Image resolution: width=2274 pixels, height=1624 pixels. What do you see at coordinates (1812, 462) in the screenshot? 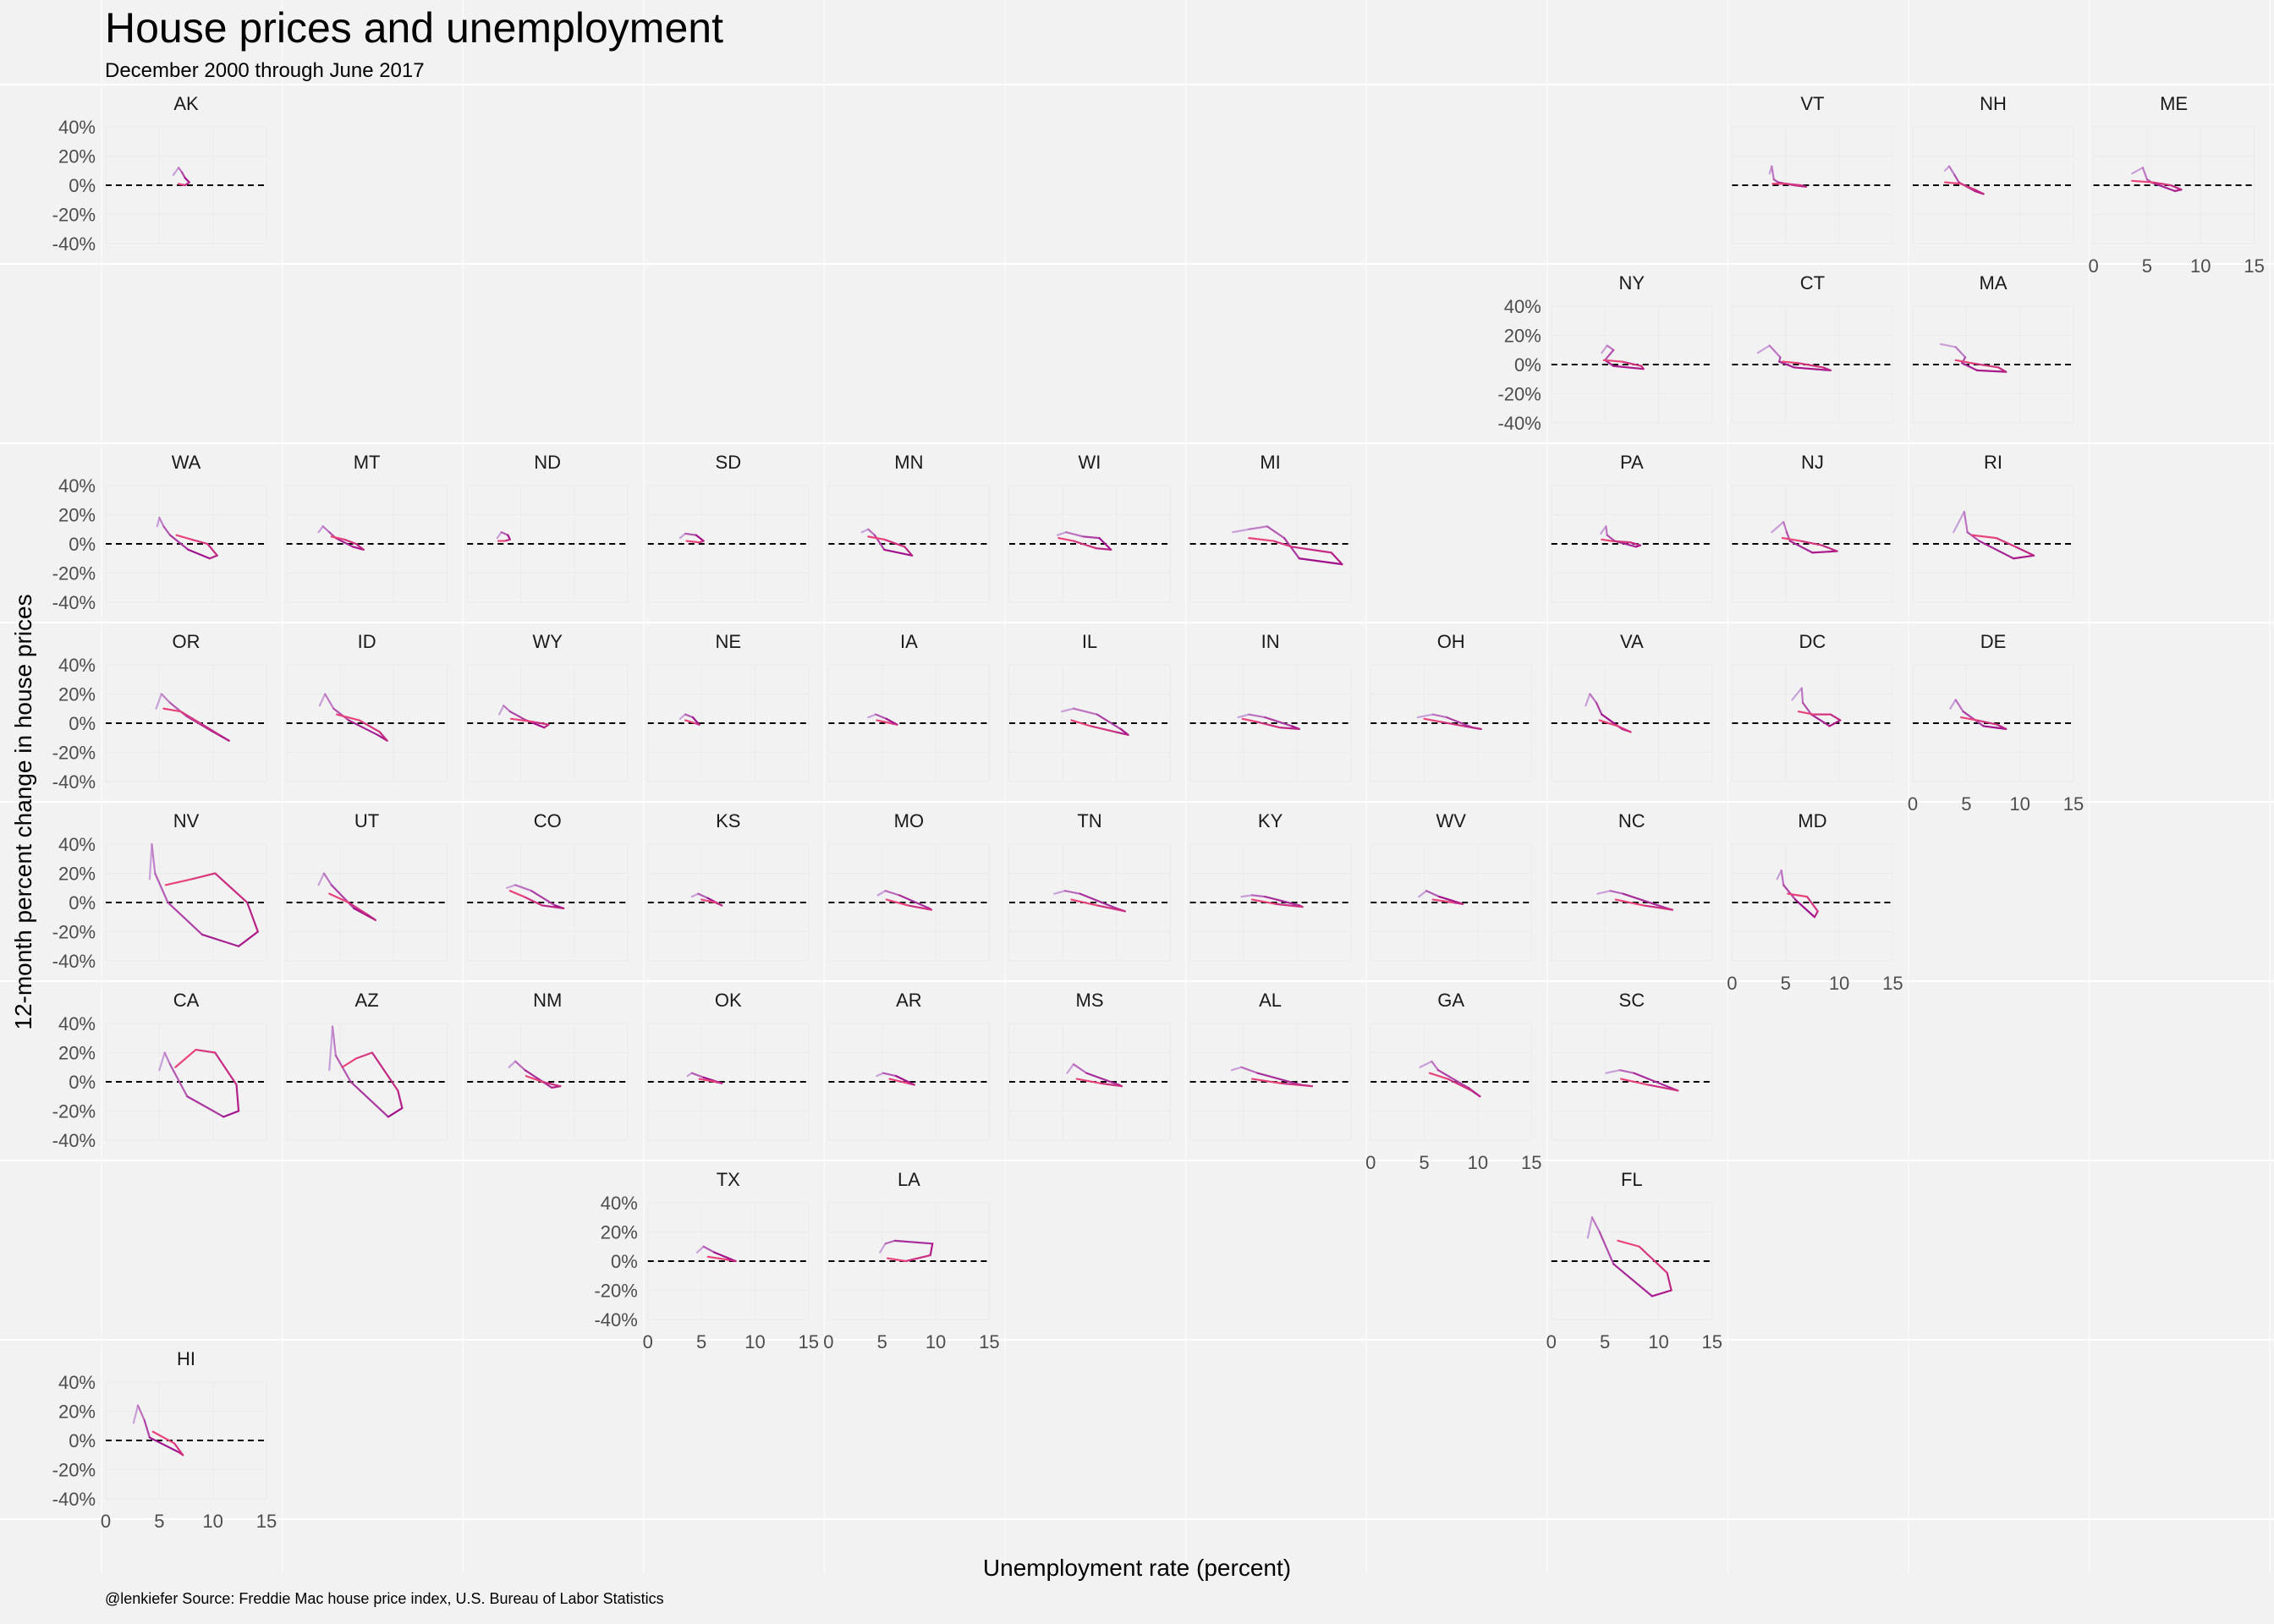
I see `panel-label: NJ` at bounding box center [1812, 462].